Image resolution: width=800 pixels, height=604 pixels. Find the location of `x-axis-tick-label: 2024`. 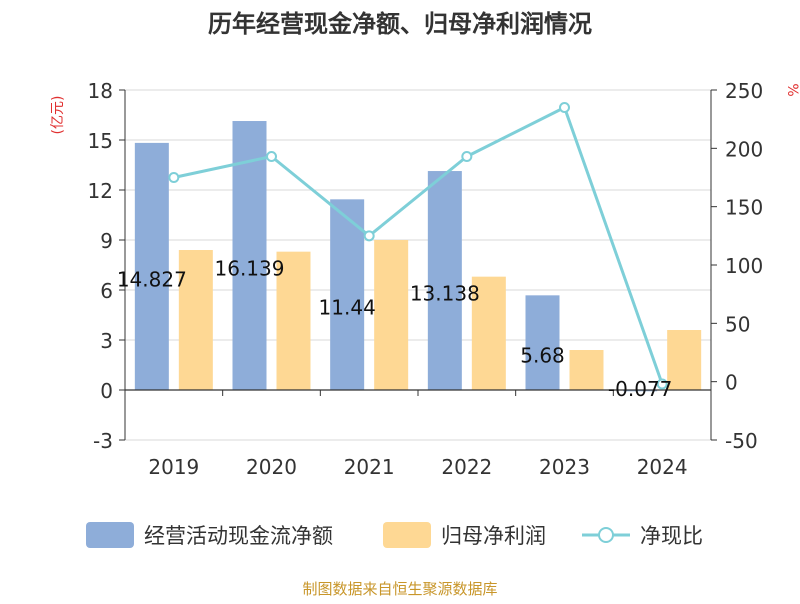

x-axis-tick-label: 2024 is located at coordinates (662, 467).